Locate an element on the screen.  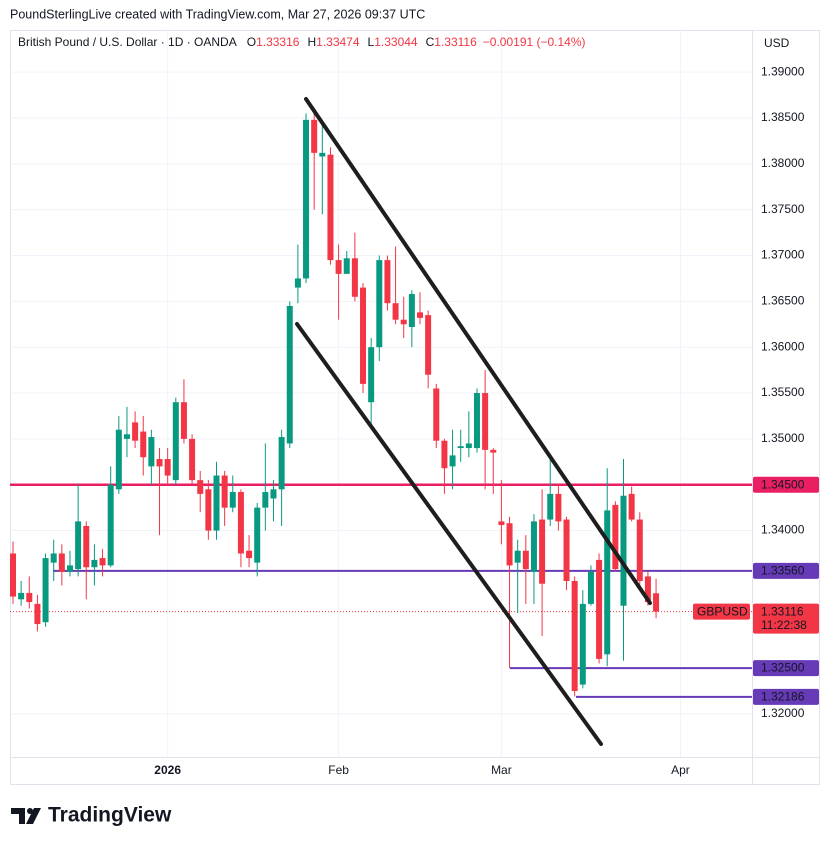
x-tick-label: Apr is located at coordinates (680, 770).